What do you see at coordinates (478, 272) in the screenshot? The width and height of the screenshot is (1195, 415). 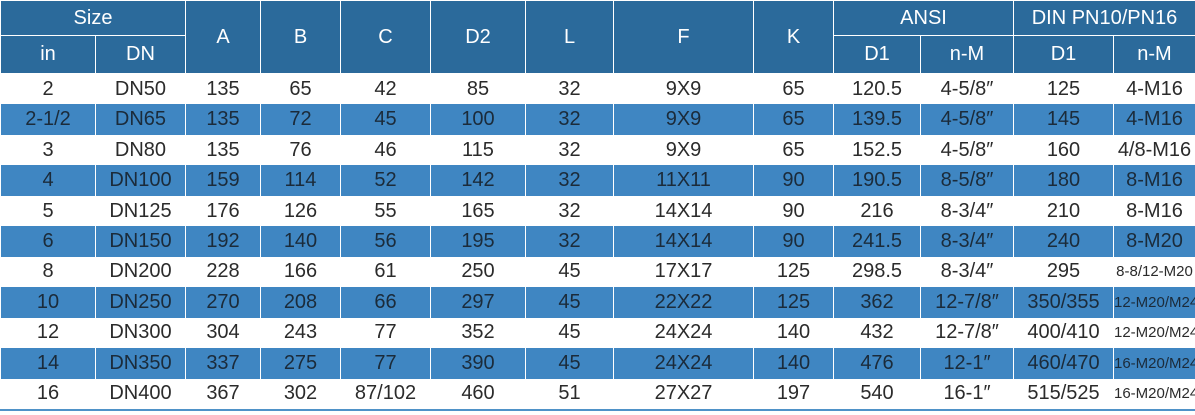 I see `cell-d2: 250` at bounding box center [478, 272].